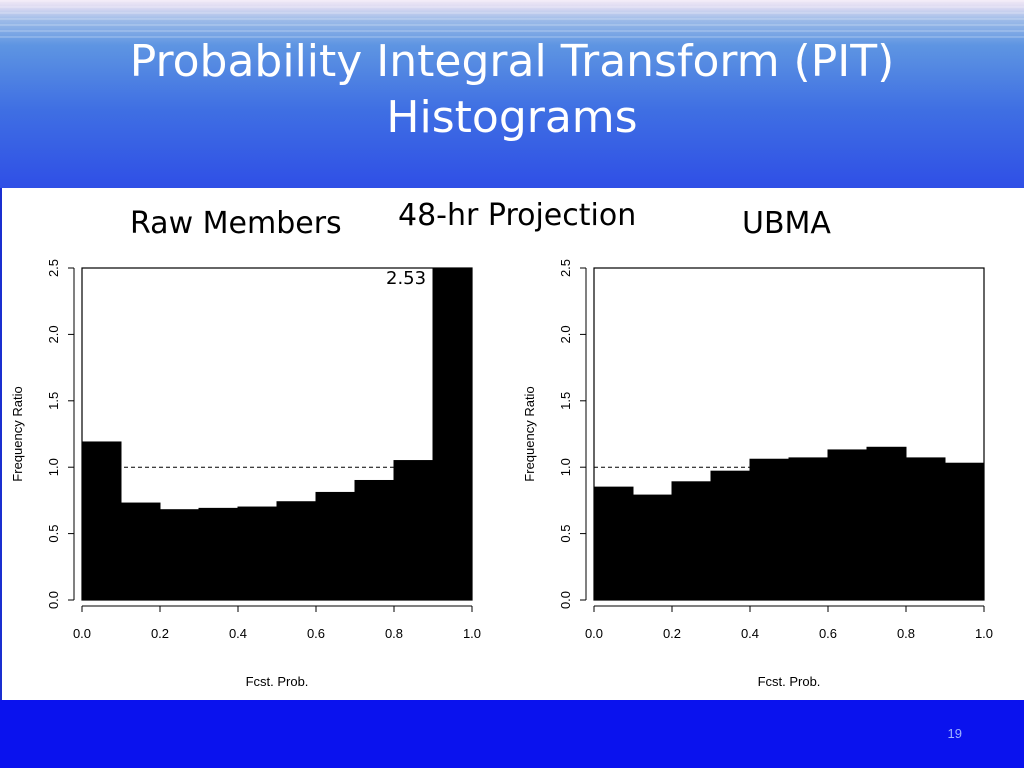 Image resolution: width=1024 pixels, height=768 pixels. I want to click on right-panel-title: UBMA, so click(786, 223).